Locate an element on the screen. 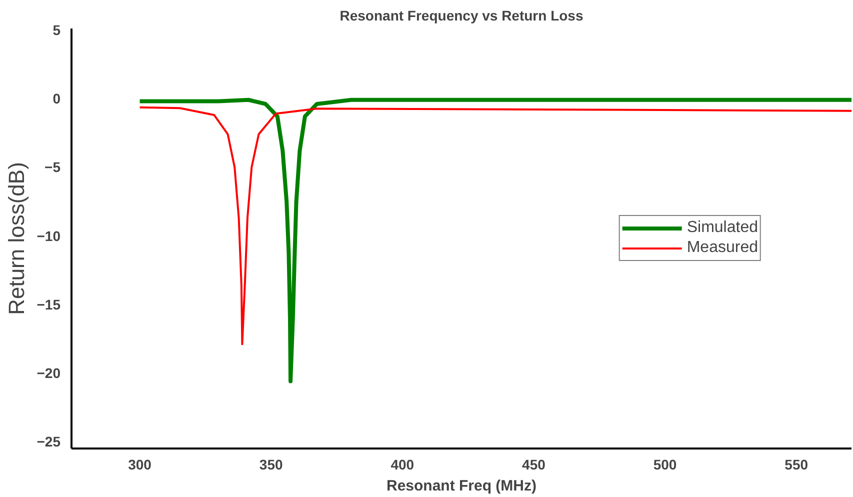 This screenshot has height=497, width=853. legend-label: Simulated is located at coordinates (722, 228).